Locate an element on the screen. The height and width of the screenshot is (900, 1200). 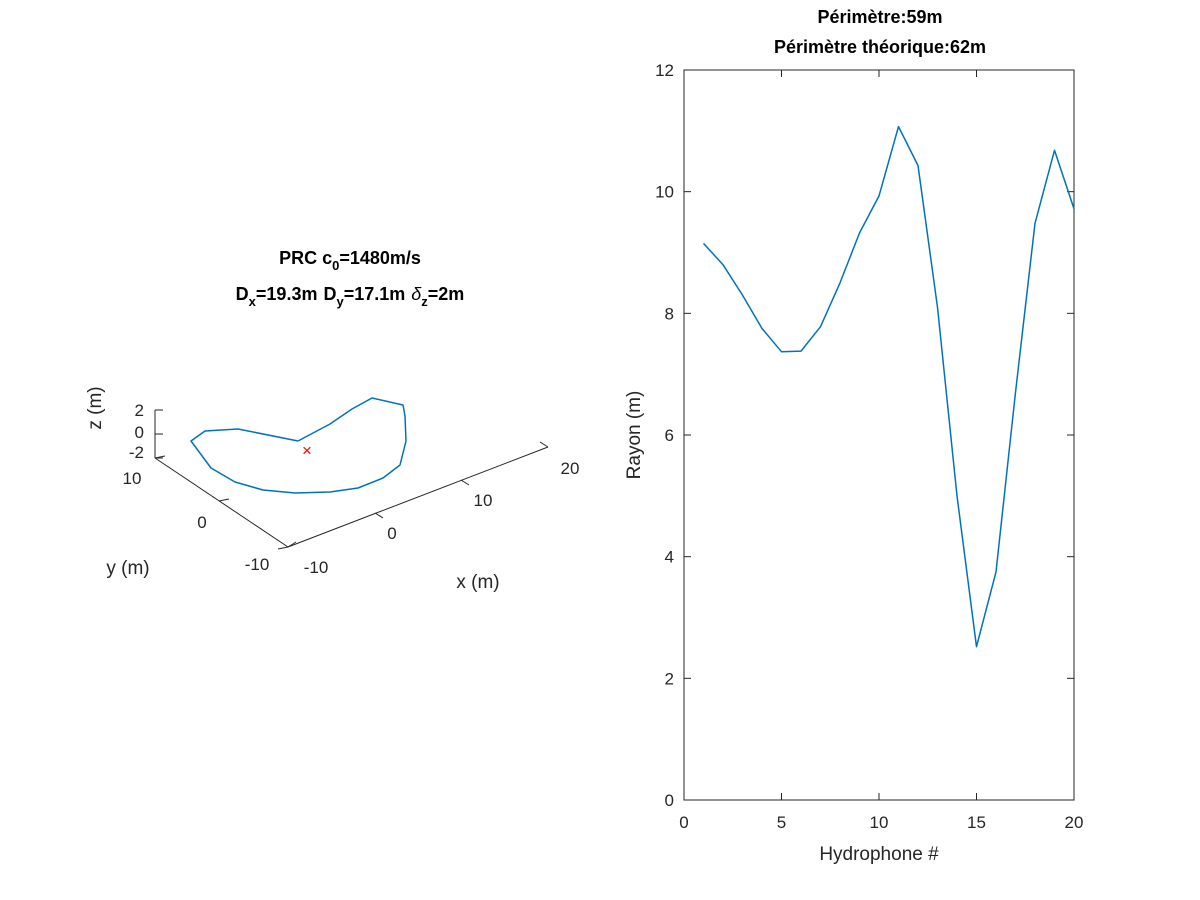
y-tick-label: 12 is located at coordinates (664, 70).